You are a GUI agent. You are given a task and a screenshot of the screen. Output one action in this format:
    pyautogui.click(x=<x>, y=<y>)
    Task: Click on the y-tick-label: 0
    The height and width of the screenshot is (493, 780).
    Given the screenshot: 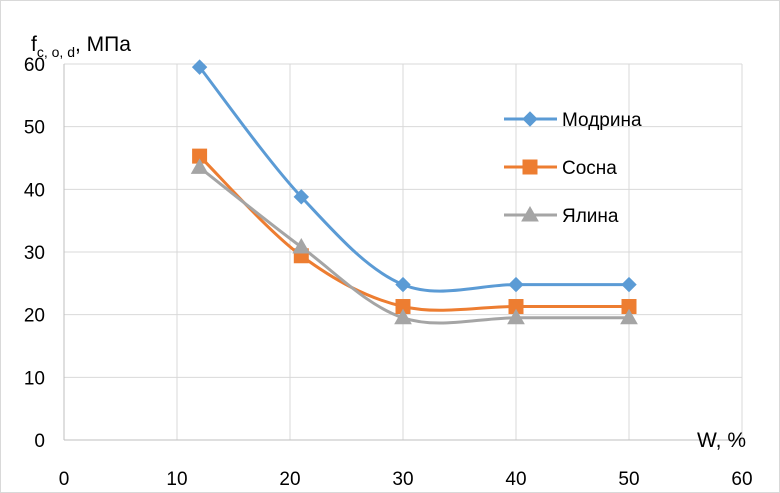 What is the action you would take?
    pyautogui.click(x=39, y=441)
    